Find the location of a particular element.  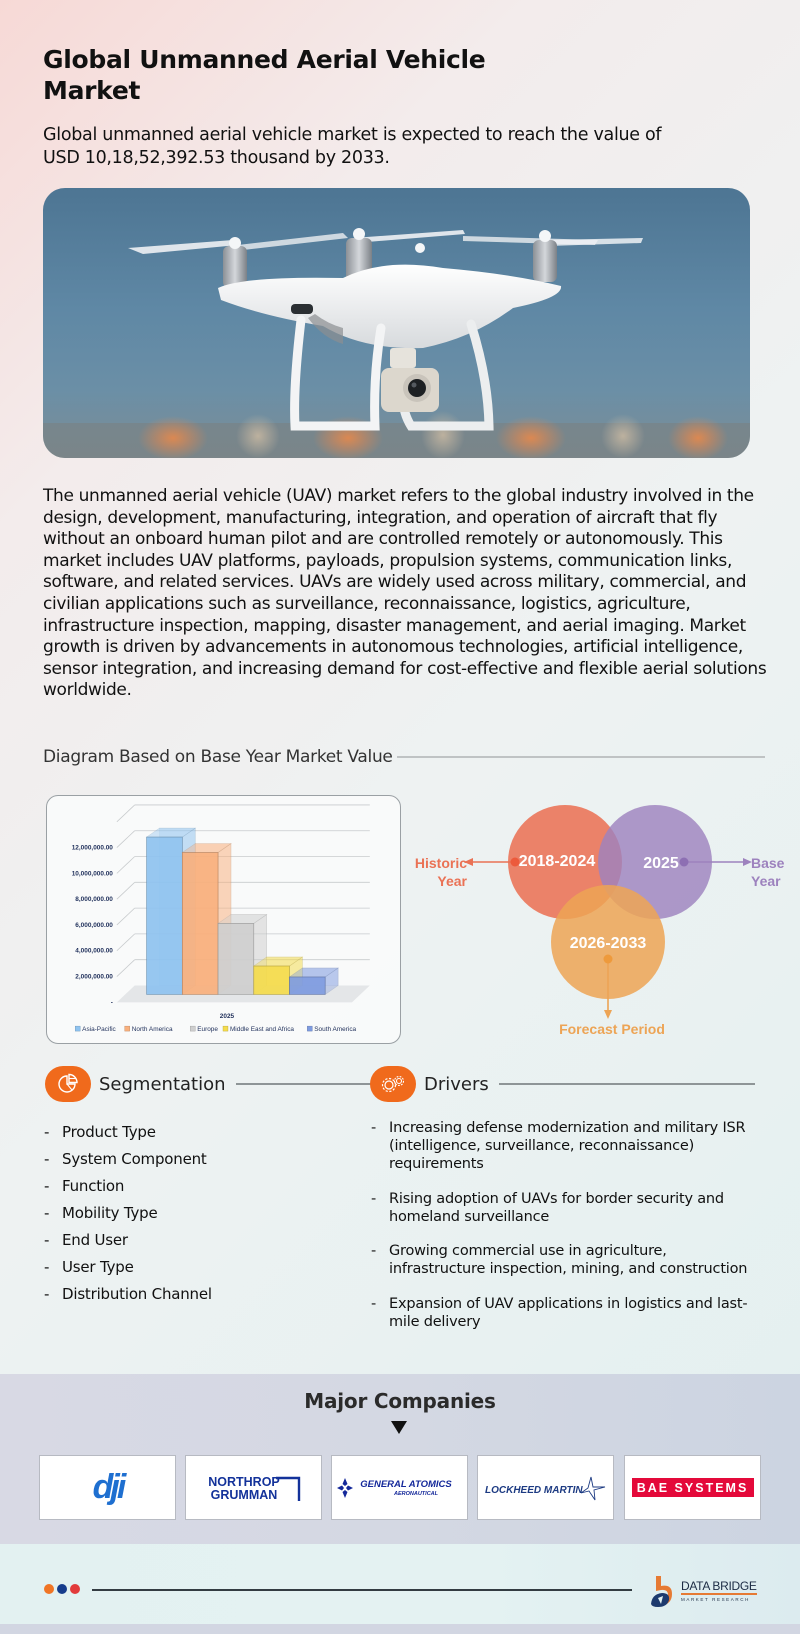

company-logo-dji: dji is located at coordinates (107, 1487).